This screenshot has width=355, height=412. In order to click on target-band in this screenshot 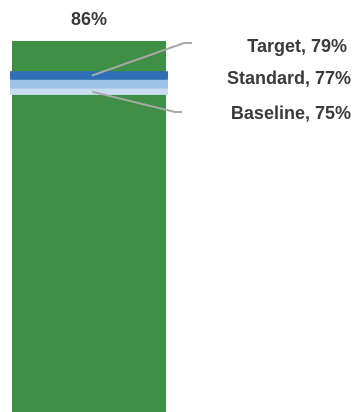, I will do `click(89, 75)`.